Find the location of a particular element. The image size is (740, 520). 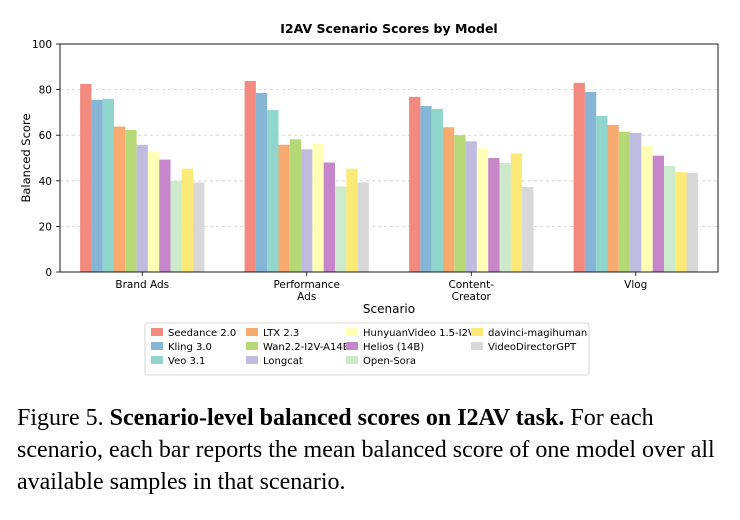

legend-label: Seedance 2.0 is located at coordinates (202, 333).